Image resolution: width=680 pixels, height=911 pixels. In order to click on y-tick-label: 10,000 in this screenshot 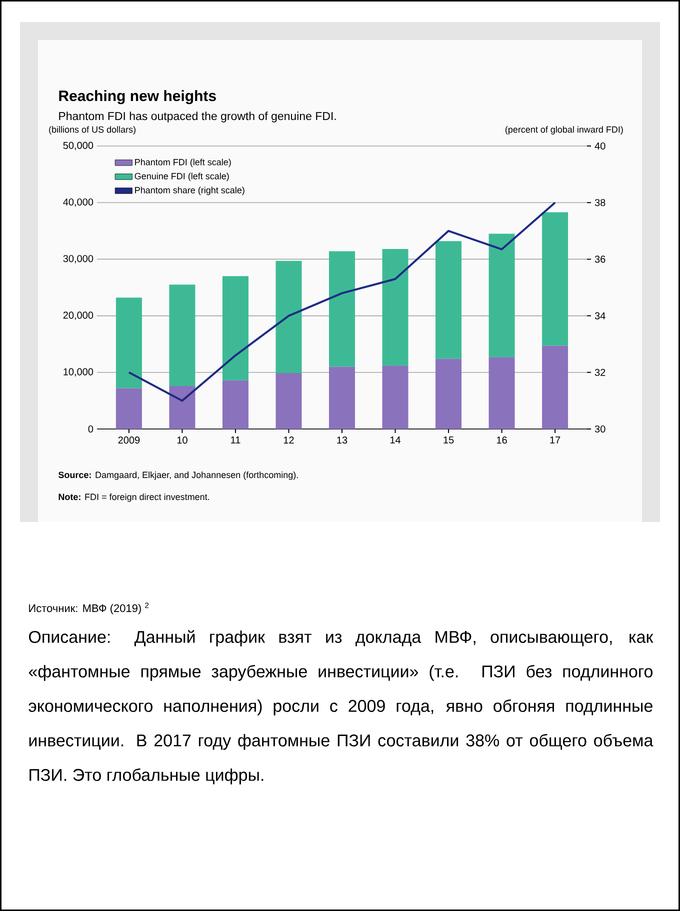, I will do `click(79, 372)`.